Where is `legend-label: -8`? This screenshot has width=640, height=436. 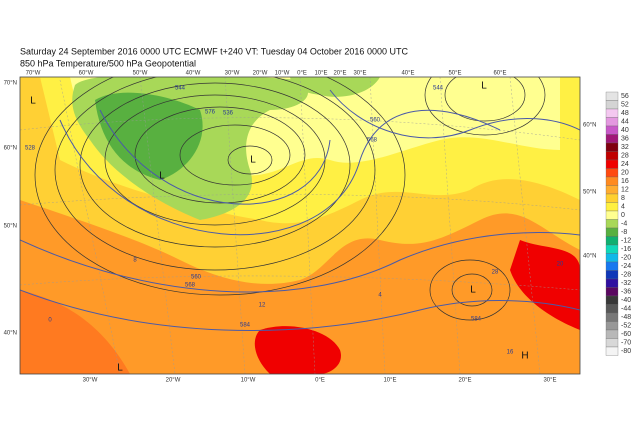 legend-label: -8 is located at coordinates (624, 232).